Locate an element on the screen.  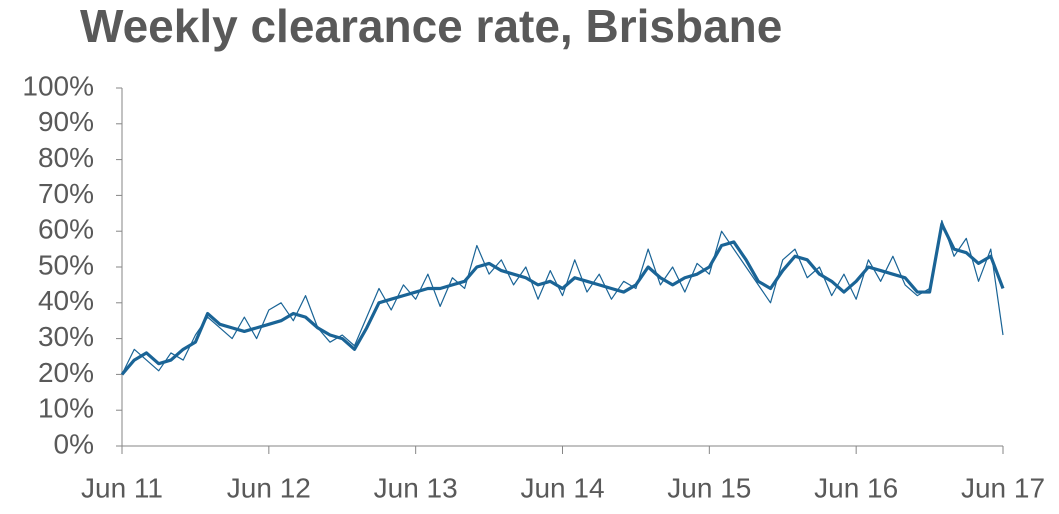
y-tick-label: 0% is located at coordinates (74, 443).